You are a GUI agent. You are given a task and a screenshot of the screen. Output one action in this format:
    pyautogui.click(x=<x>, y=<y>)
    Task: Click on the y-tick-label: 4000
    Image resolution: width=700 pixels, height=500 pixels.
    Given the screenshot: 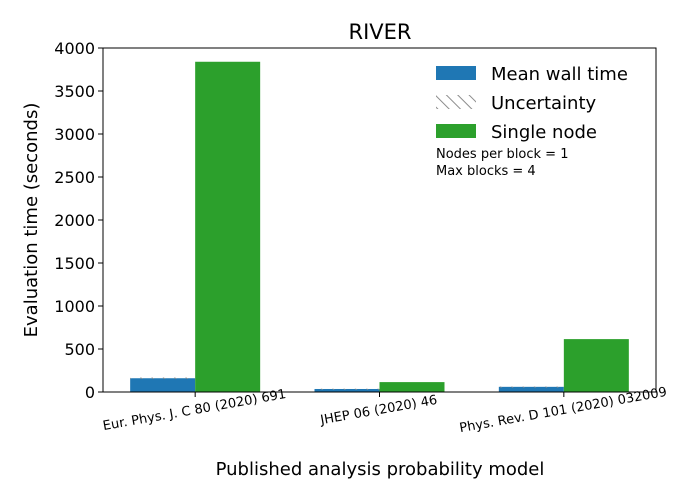 What is the action you would take?
    pyautogui.click(x=74, y=48)
    